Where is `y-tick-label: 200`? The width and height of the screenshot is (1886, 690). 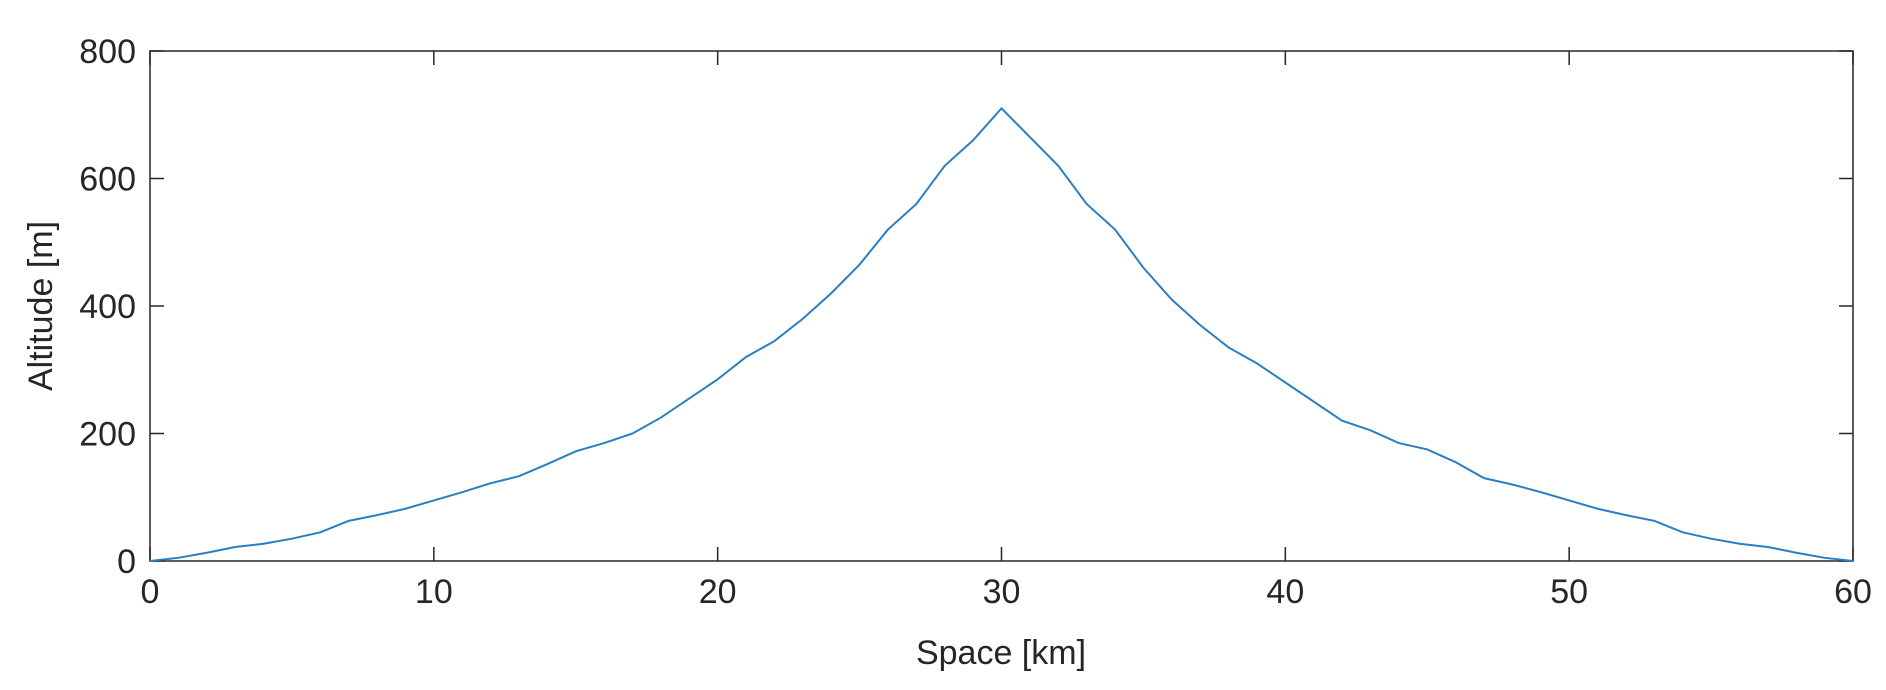
y-tick-label: 200 is located at coordinates (107, 435).